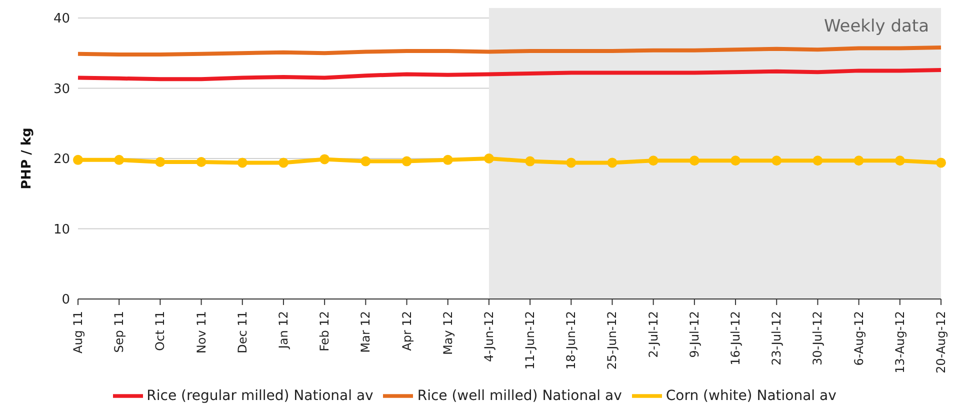 The width and height of the screenshot is (961, 419). Describe the element at coordinates (653, 334) in the screenshot. I see `x-tick-label: 2-Jul-12` at that location.